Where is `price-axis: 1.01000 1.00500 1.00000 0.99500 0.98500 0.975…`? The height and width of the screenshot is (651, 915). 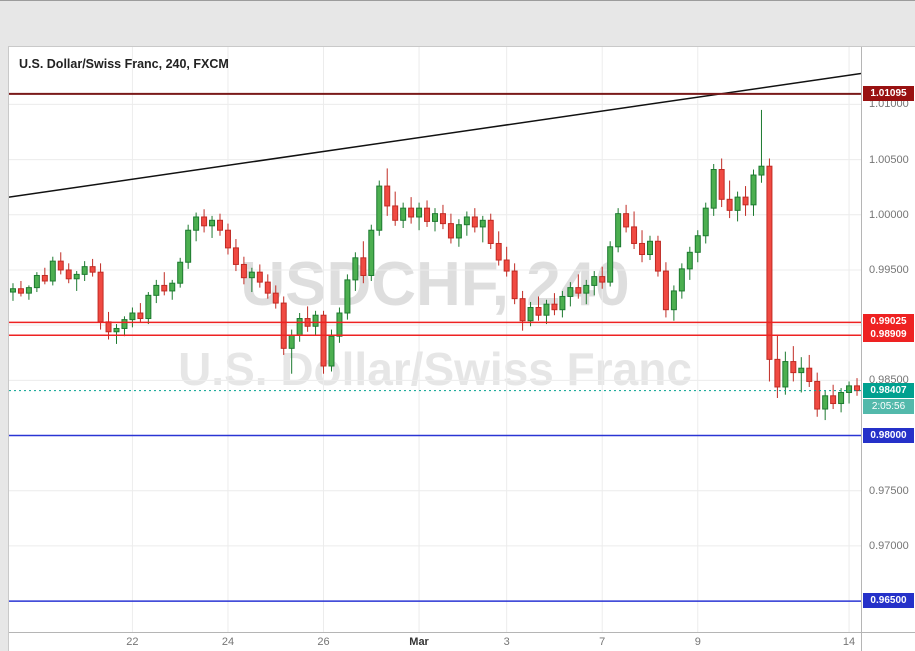 price-axis: 1.01000 1.00500 1.00000 0.99500 0.98500 0.975… is located at coordinates (888, 339).